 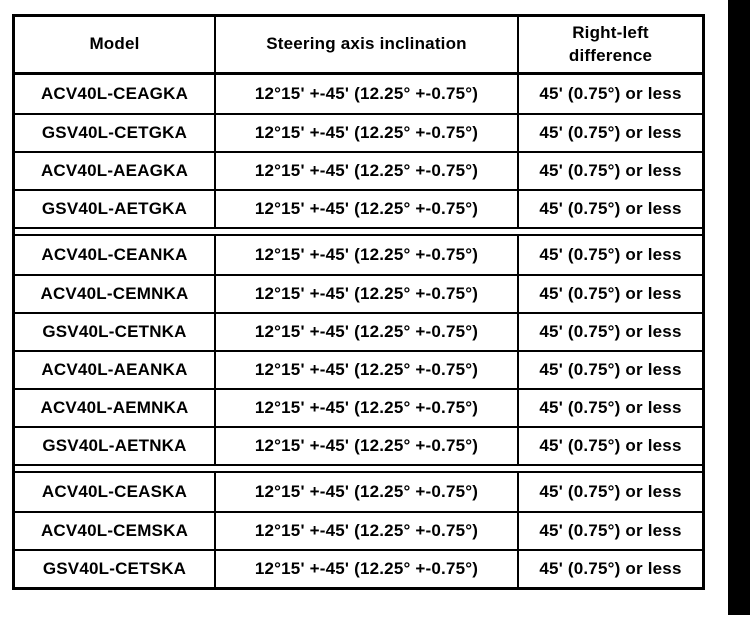 What do you see at coordinates (114, 44) in the screenshot?
I see `column-header-model: Model` at bounding box center [114, 44].